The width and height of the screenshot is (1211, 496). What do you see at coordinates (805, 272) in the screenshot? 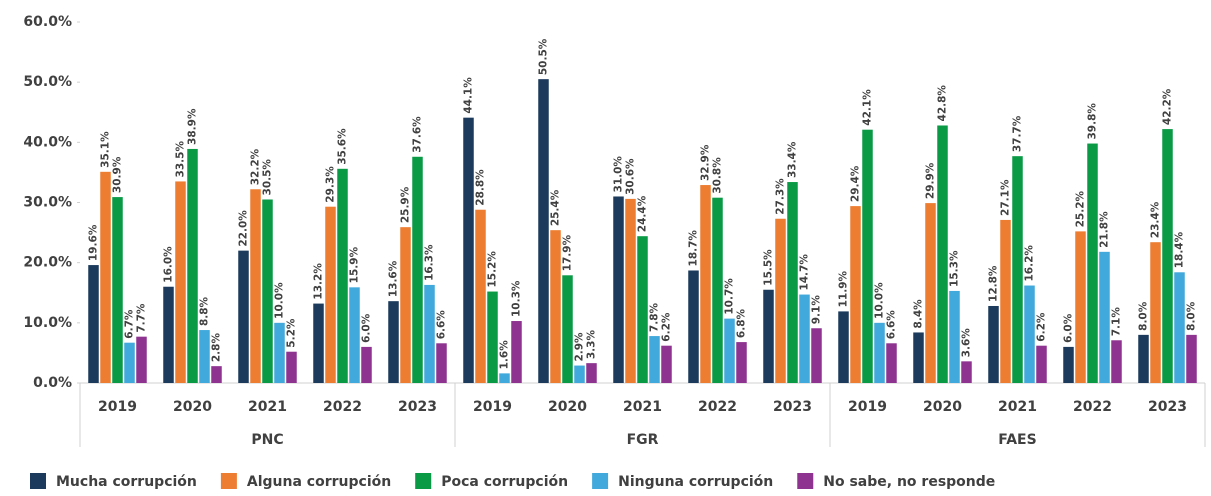
I see `data-label: 14.7%` at bounding box center [805, 272].